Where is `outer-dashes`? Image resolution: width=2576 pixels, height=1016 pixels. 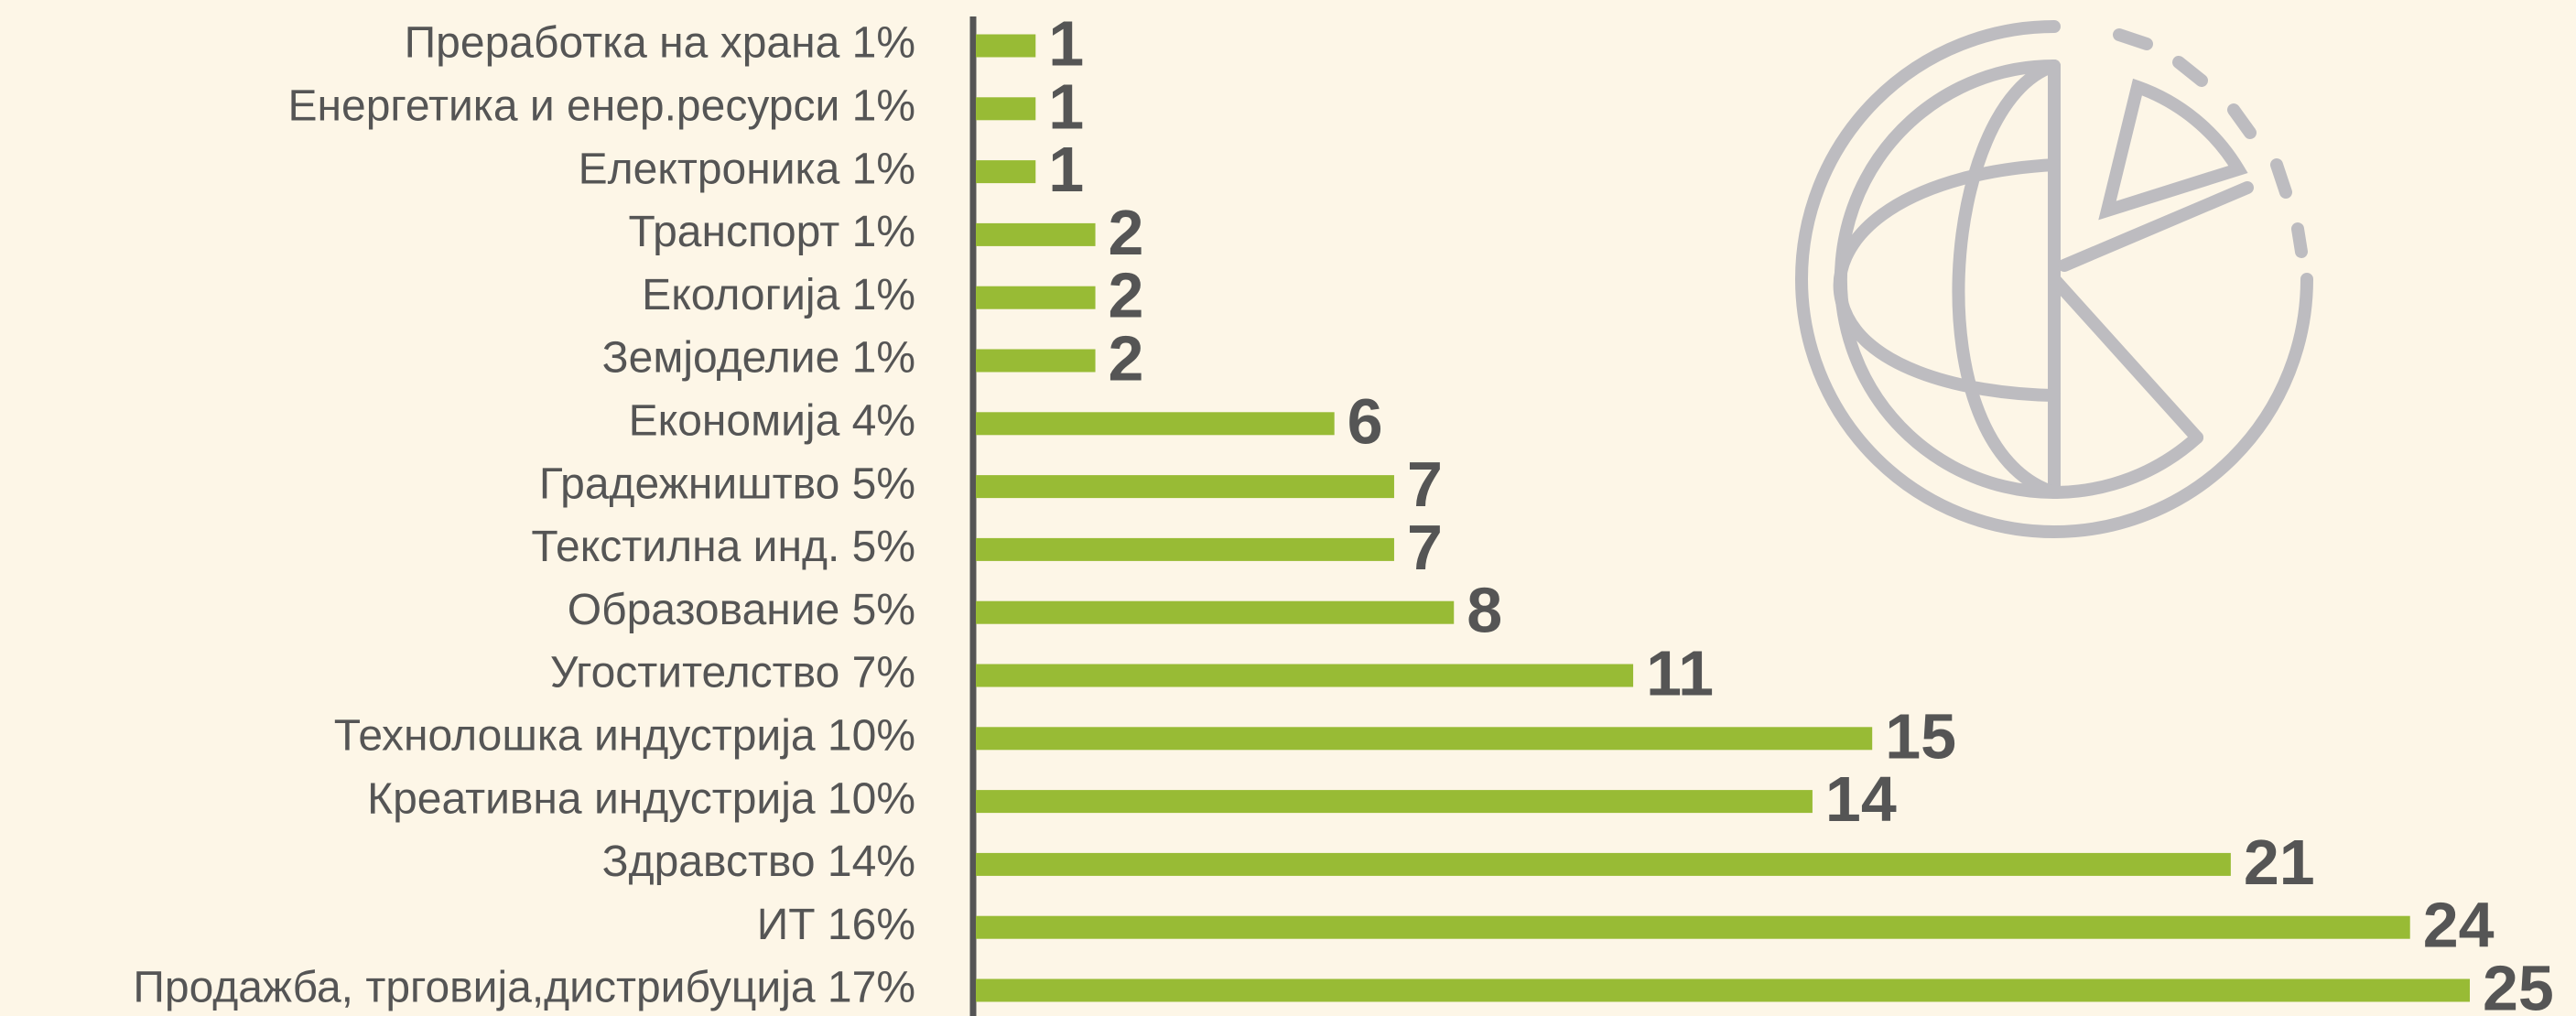
outer-dashes is located at coordinates (2211, 143).